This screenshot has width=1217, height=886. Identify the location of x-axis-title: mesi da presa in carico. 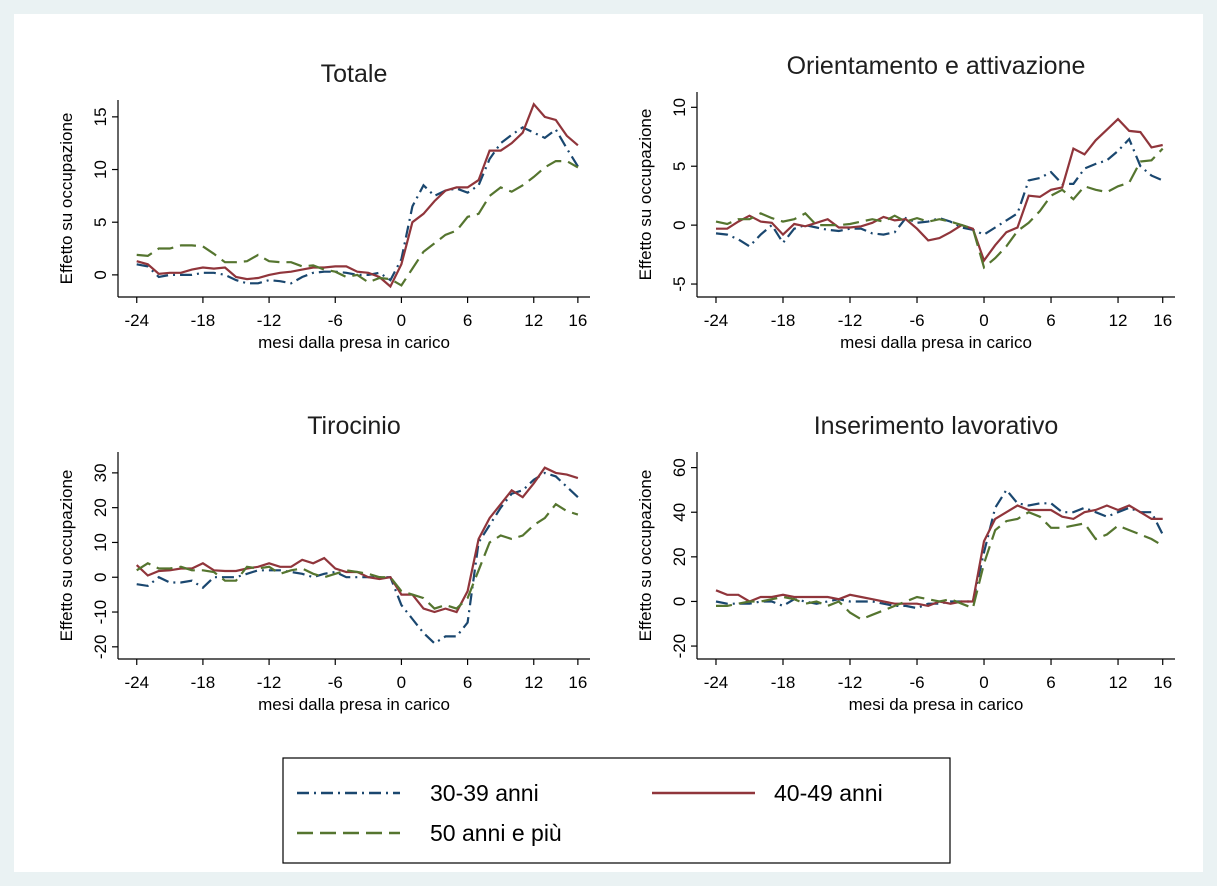
(936, 704).